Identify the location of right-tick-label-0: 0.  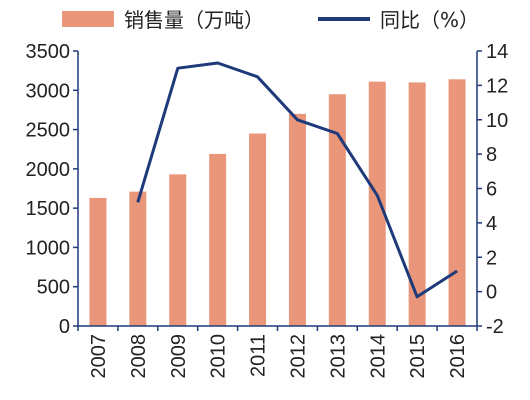
(491, 293).